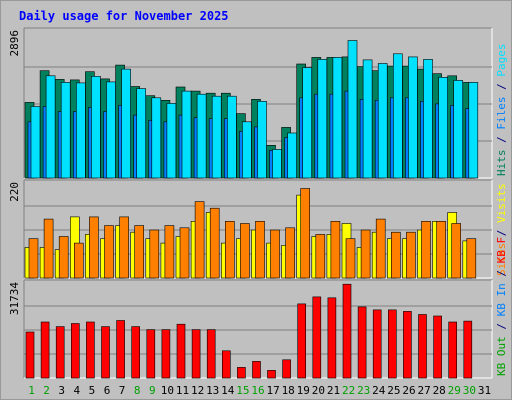 The image size is (512, 400). Describe the element at coordinates (14, 192) in the screenshot. I see `y-max-label: 220` at that location.